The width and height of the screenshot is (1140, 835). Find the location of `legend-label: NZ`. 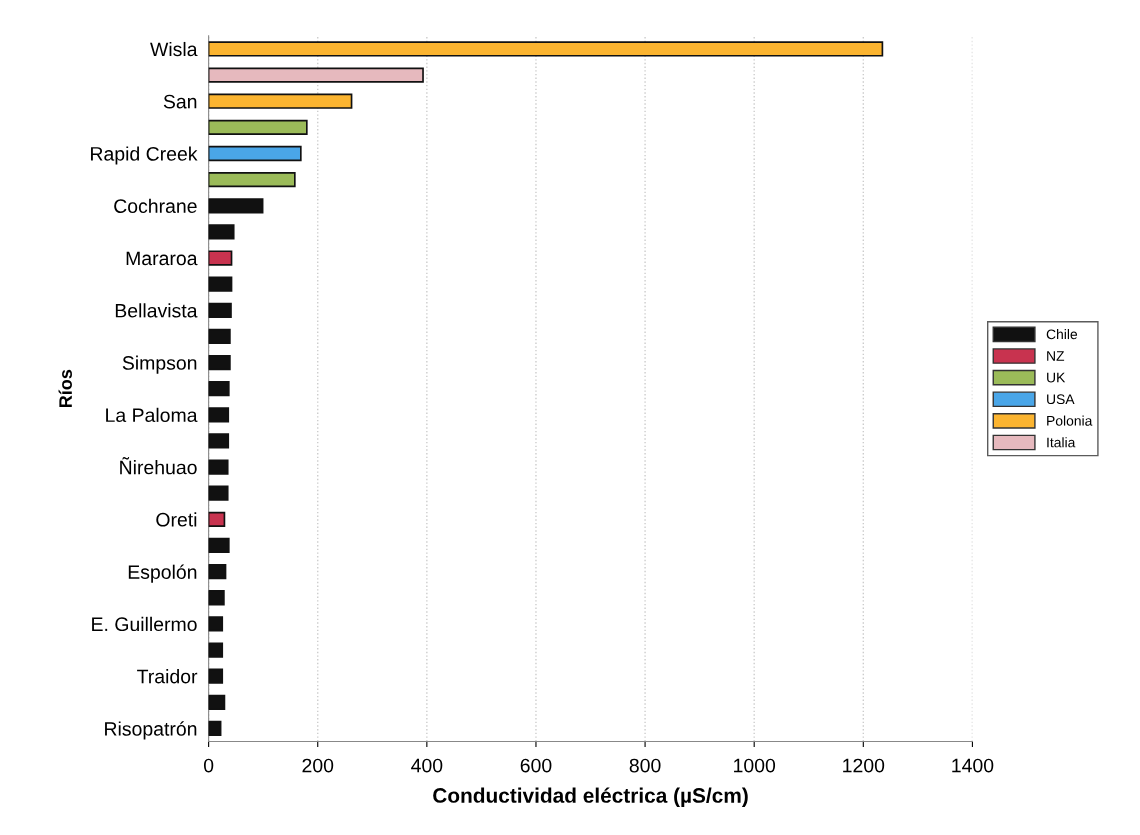

legend-label: NZ is located at coordinates (1056, 356).